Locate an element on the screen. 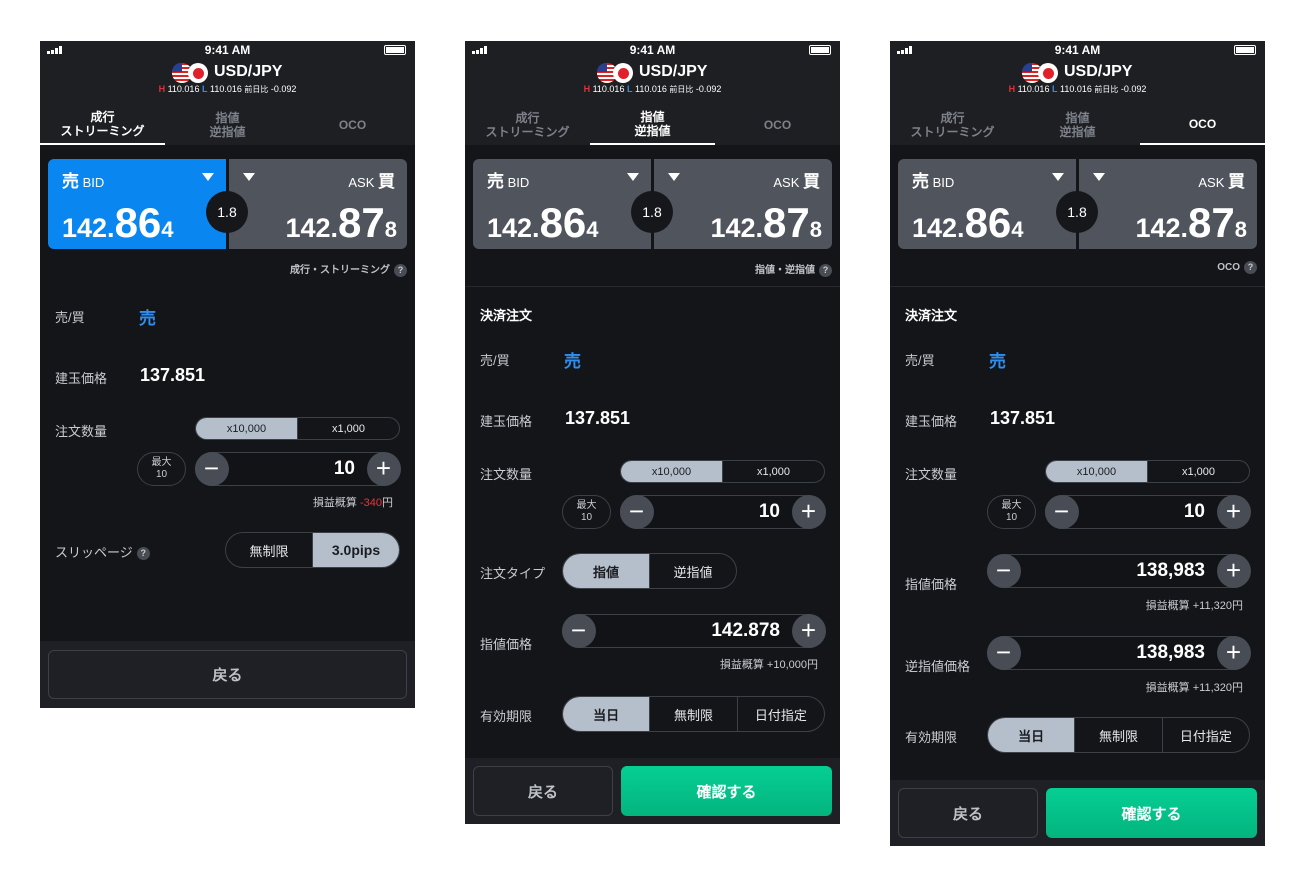 The height and width of the screenshot is (887, 1305). bottom-bar is located at coordinates (227, 674).